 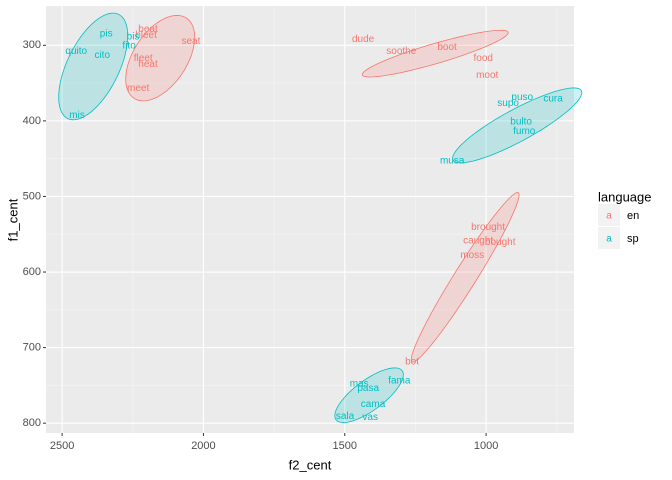 I want to click on word-label: mis, so click(x=77, y=115).